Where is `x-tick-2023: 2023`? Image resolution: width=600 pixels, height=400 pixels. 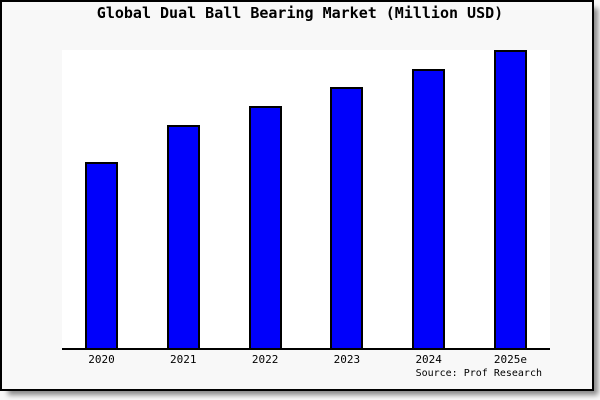 x-tick-2023: 2023 is located at coordinates (346, 359).